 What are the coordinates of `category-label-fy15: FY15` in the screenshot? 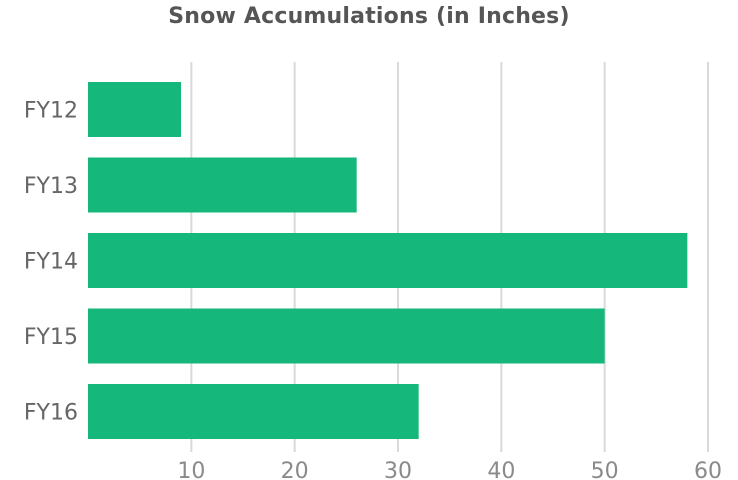 It's located at (51, 337).